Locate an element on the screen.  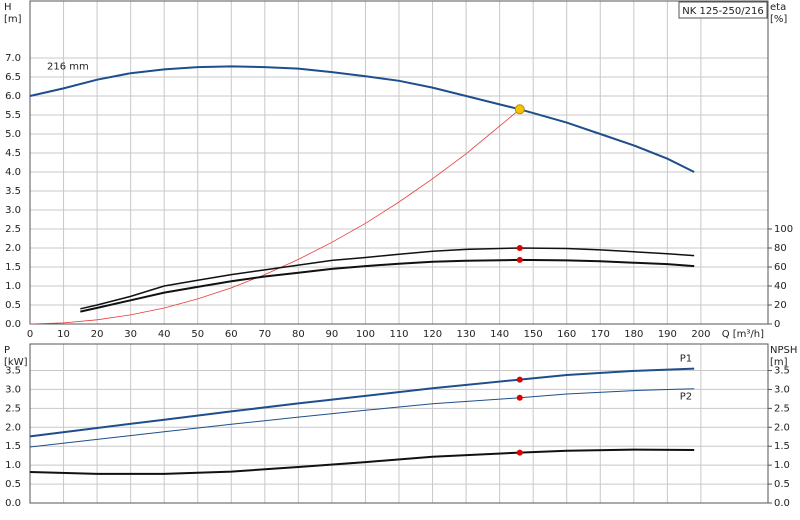
x-tick-label: 30 is located at coordinates (130, 334).